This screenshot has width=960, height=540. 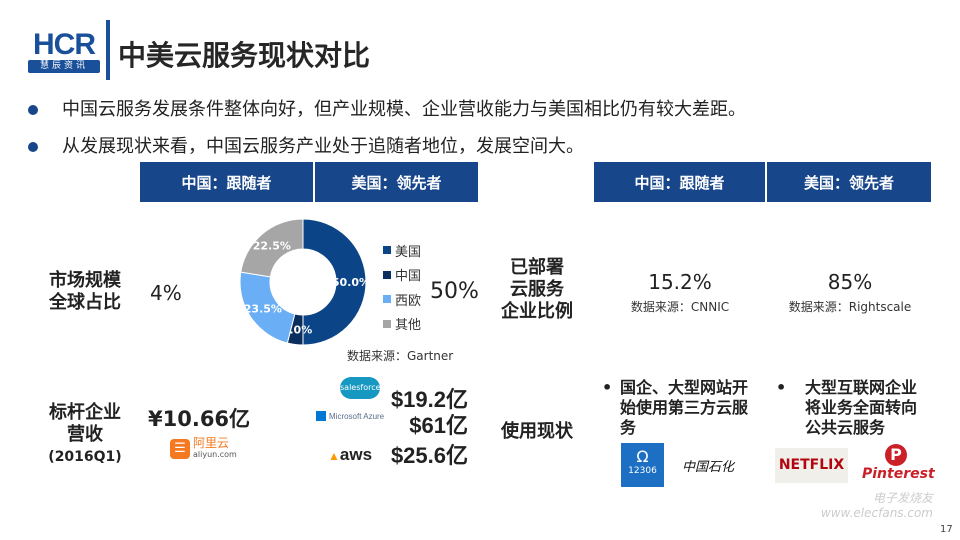 I want to click on salesforce-revenue: $19.2亿, so click(x=429, y=399).